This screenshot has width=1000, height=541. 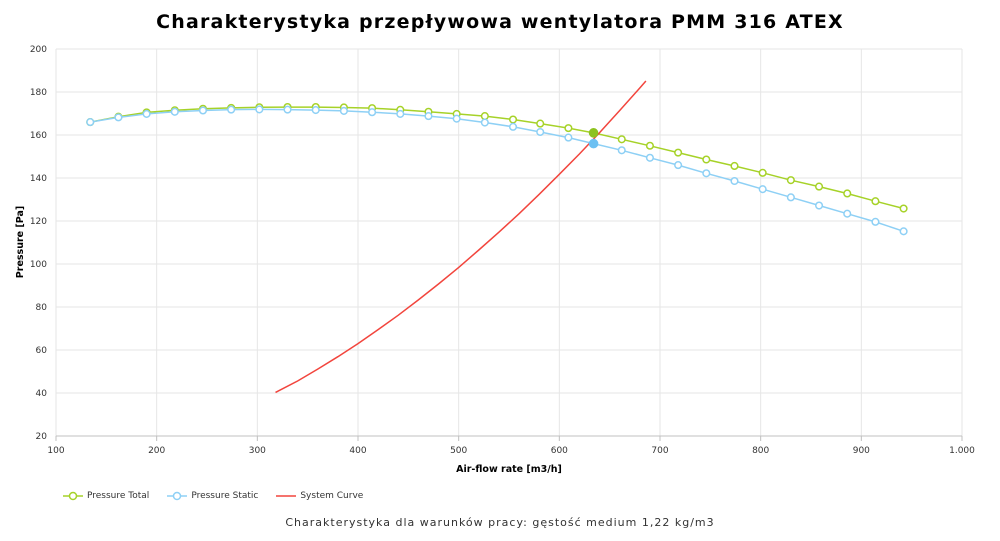 I want to click on x-tick-label: 900, so click(x=861, y=451).